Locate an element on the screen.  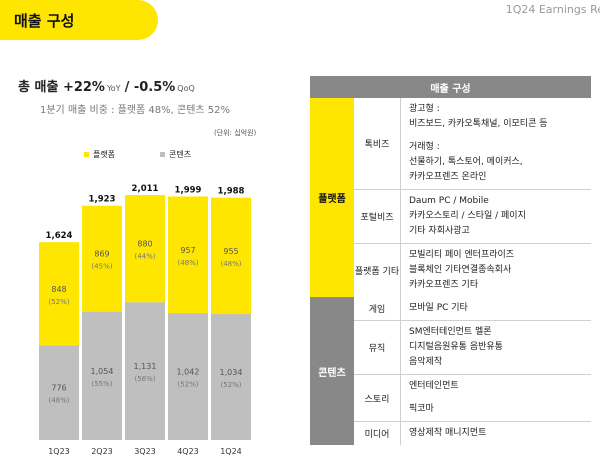
subcategory-cell: 스토리 is located at coordinates (377, 398).